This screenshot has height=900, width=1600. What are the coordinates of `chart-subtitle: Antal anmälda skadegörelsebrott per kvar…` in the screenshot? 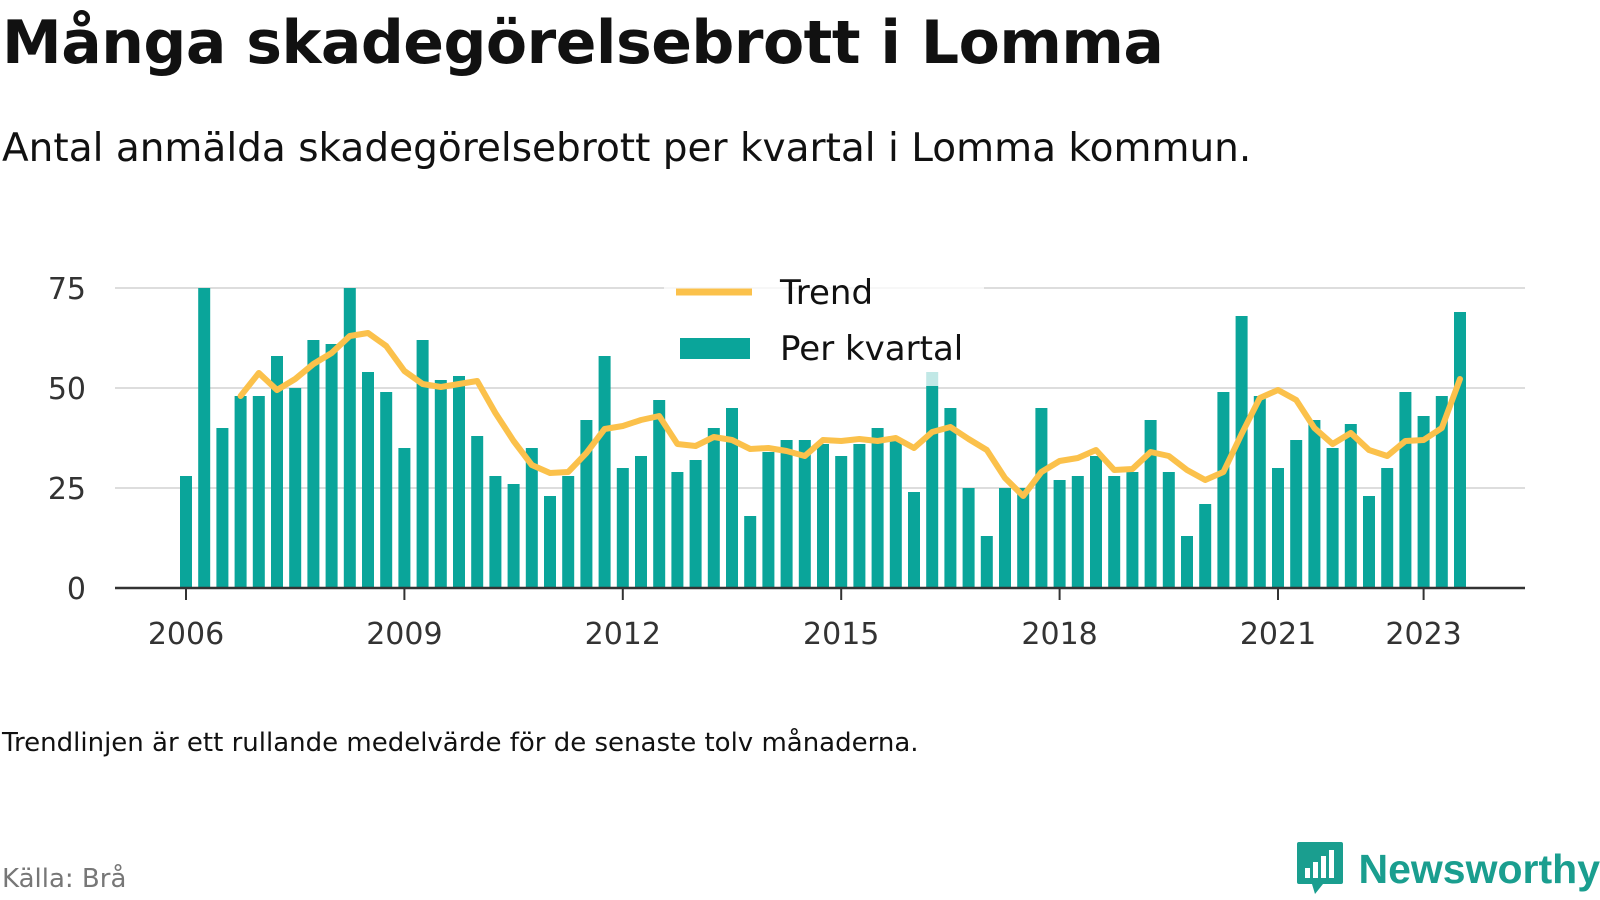 It's located at (627, 148).